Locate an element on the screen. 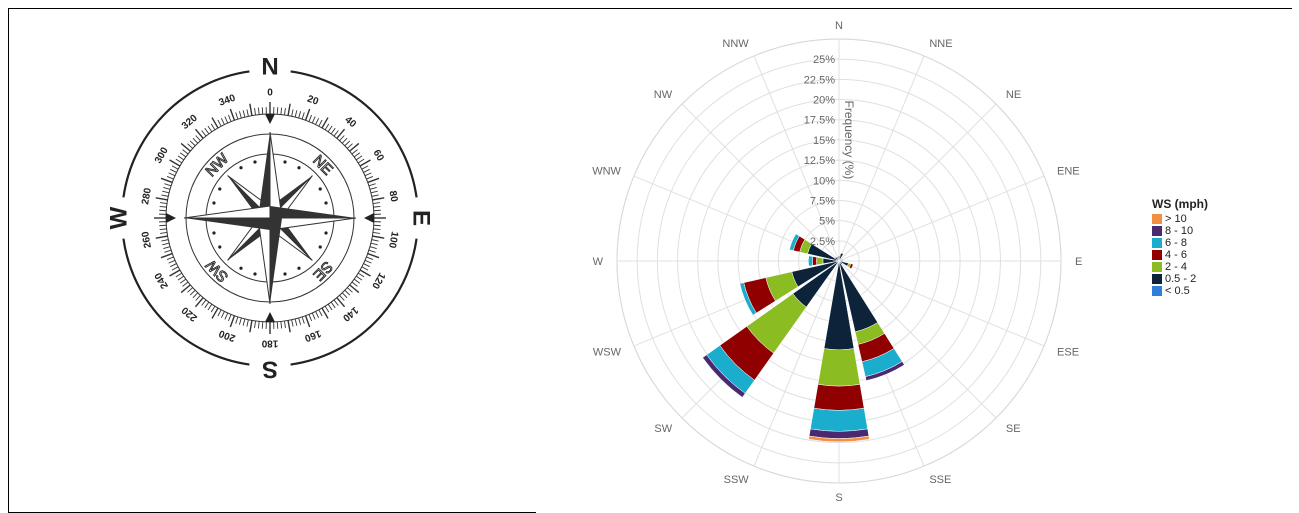 This screenshot has height=513, width=1299. legend-item: > 10 is located at coordinates (1180, 219).